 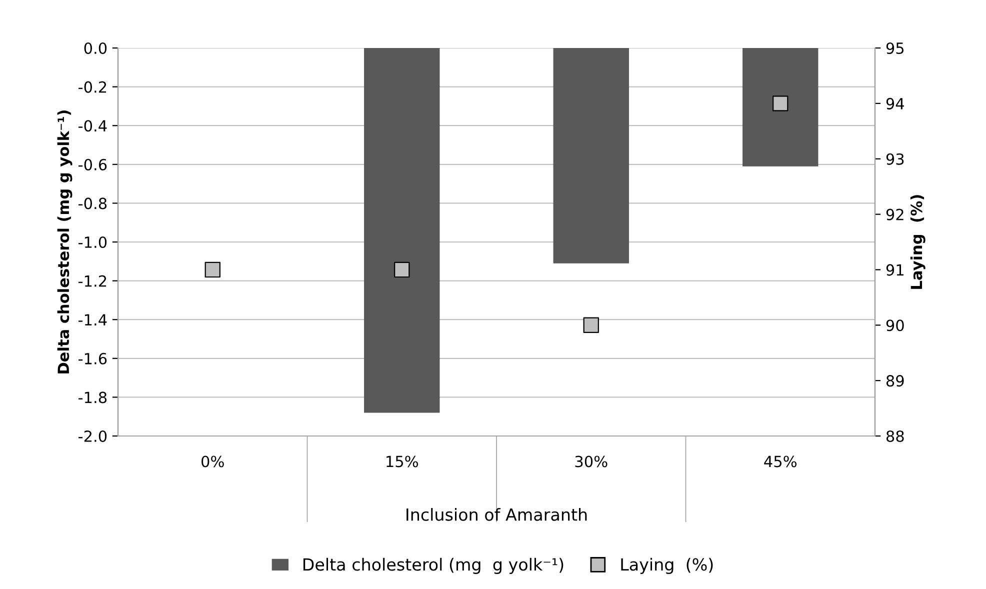 What do you see at coordinates (895, 270) in the screenshot?
I see `y2-tick-label: 91` at bounding box center [895, 270].